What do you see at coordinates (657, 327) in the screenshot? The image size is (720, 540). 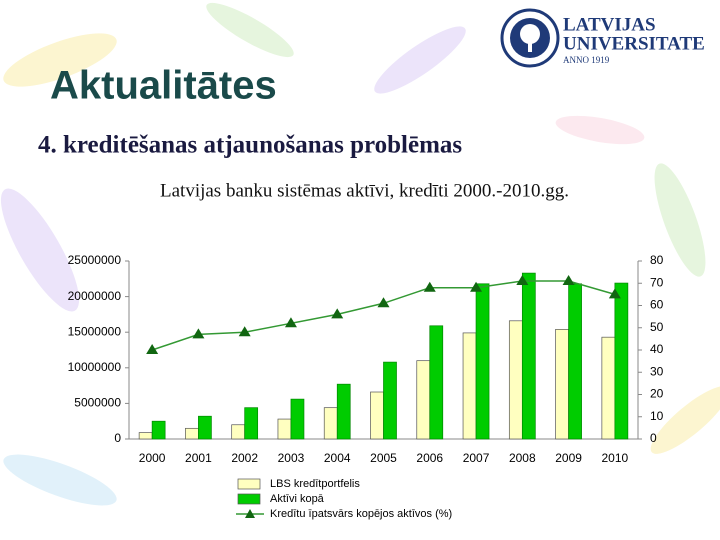 I see `y2-tick-label: 50` at bounding box center [657, 327].